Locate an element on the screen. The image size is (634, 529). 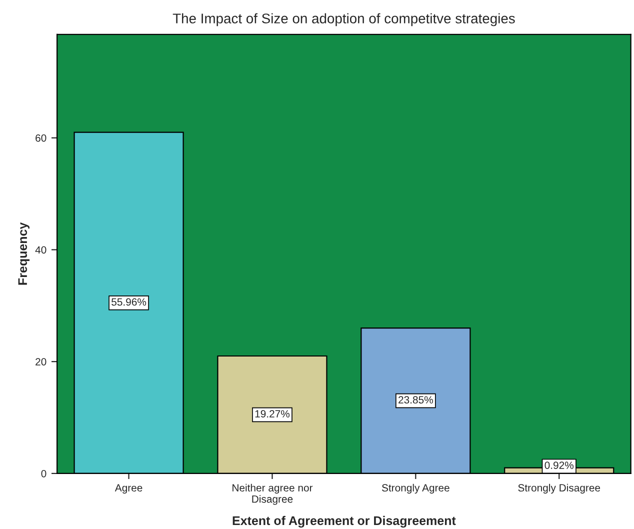
x-tick-label: Strongly Disagree is located at coordinates (559, 489).